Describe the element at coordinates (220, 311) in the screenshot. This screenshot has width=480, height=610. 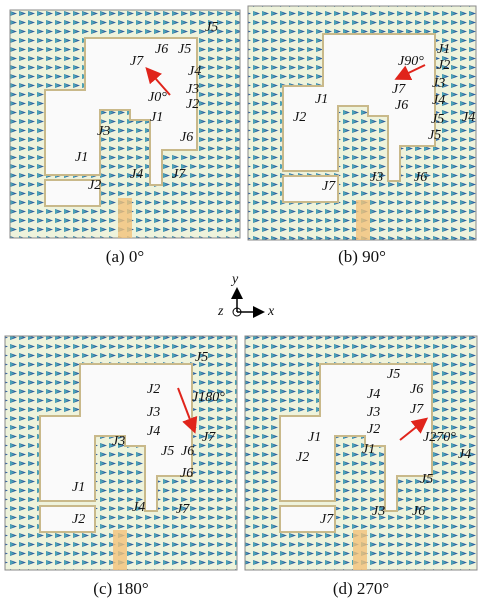
I see `axis-z: z` at that location.